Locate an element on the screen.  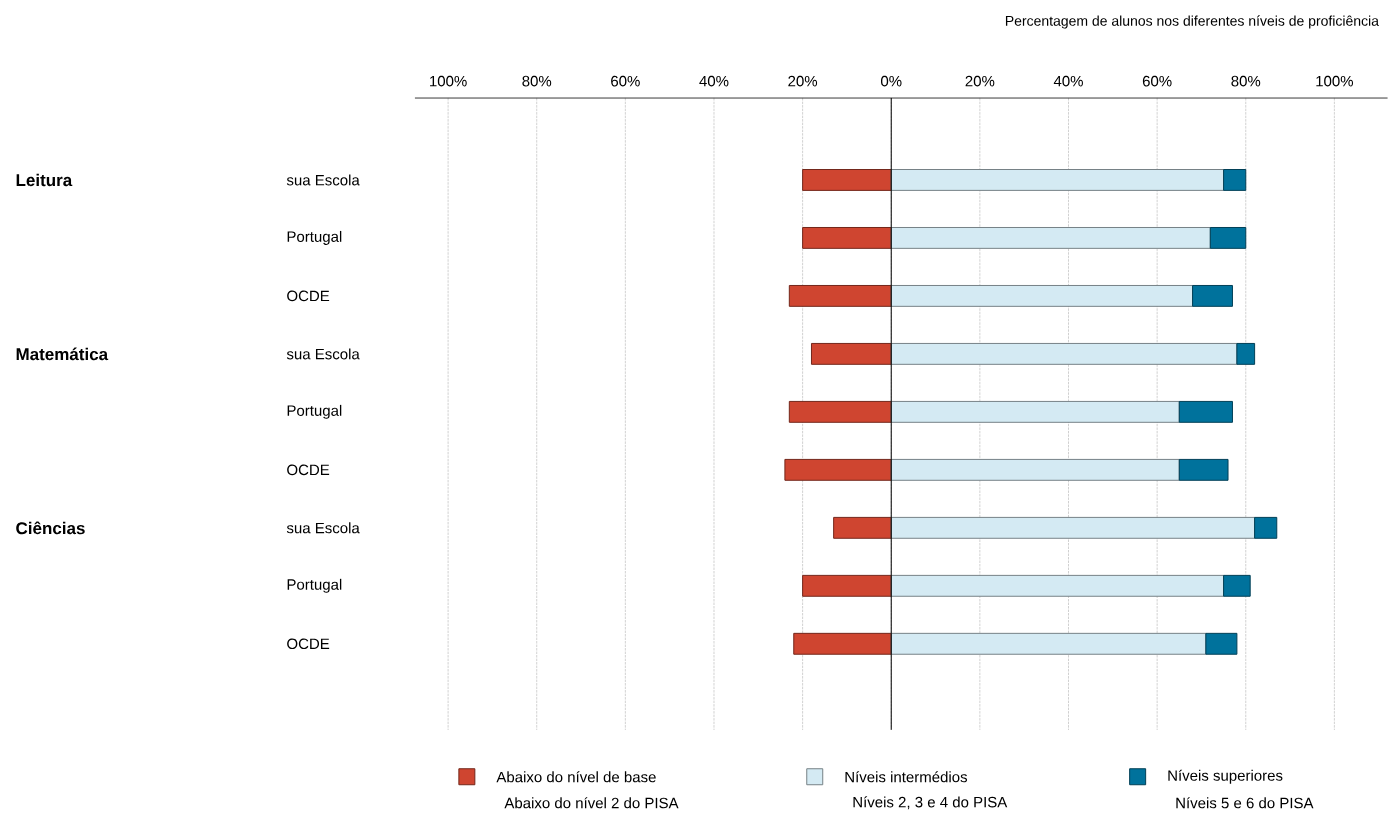
text: Leitura is located at coordinates (44, 180).